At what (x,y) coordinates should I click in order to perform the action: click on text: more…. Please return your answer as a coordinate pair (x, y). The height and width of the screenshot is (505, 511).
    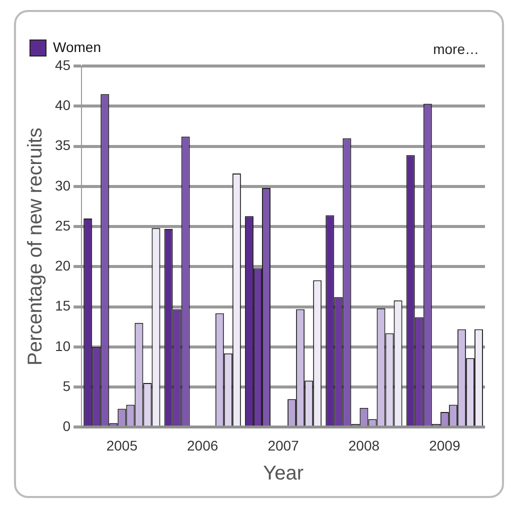
    Looking at the image, I should click on (456, 49).